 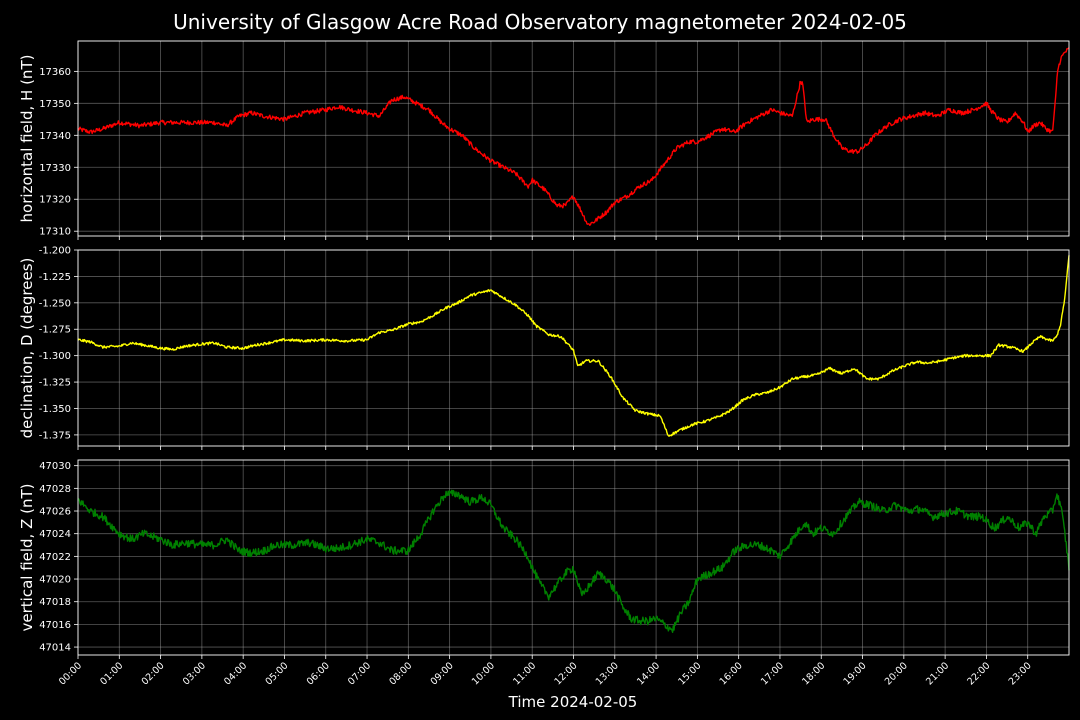 I want to click on y-tick-label: 47022, so click(x=55, y=557).